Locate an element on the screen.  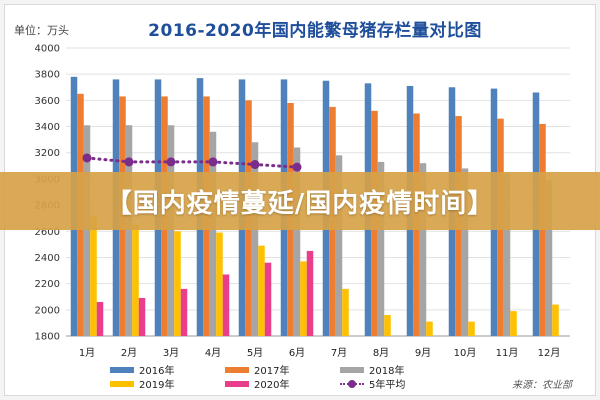
legend-label: 5年平均 is located at coordinates (387, 385).